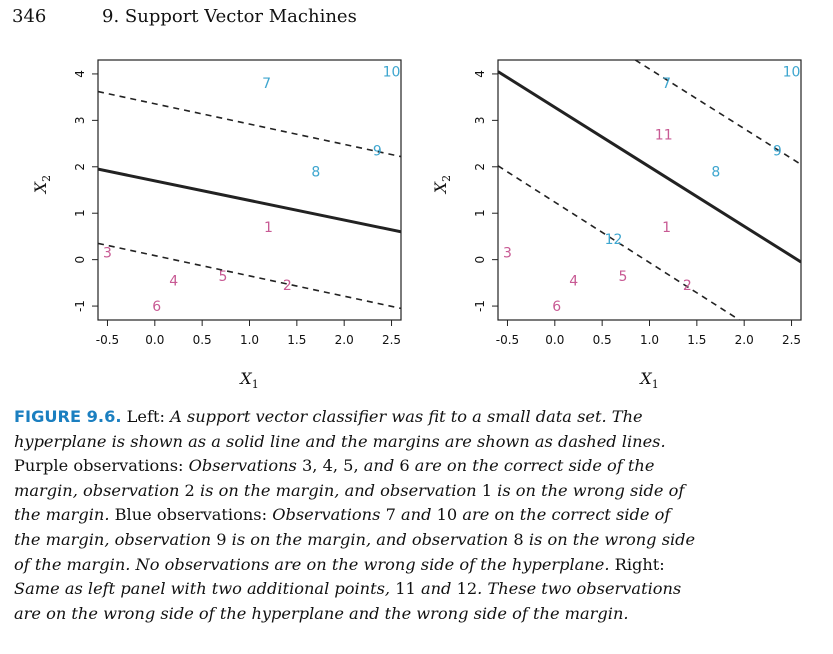 Image resolution: width=833 pixels, height=654 pixels. What do you see at coordinates (404, 466) in the screenshot?
I see `caption-text: 6` at bounding box center [404, 466].